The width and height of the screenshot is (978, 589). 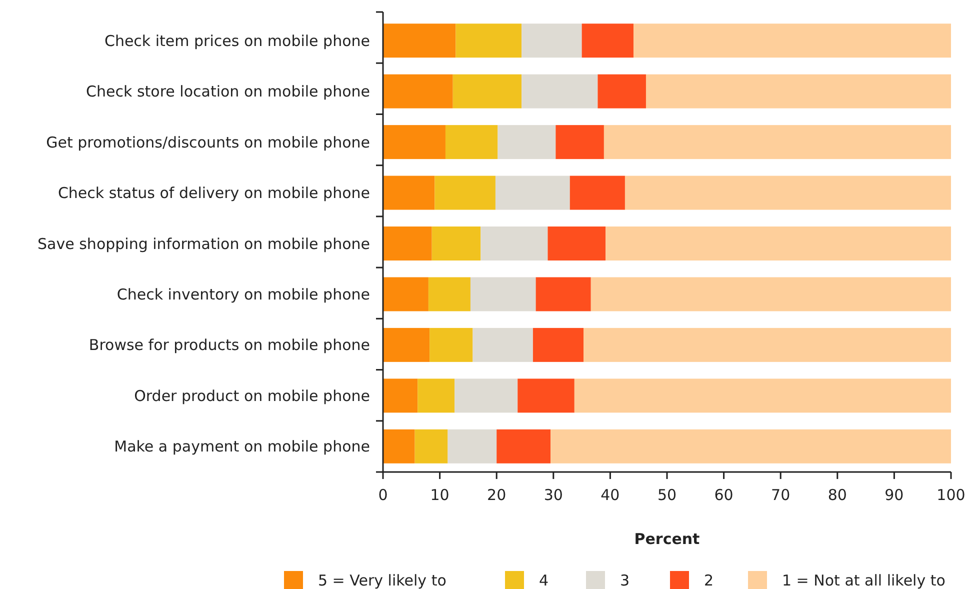 I want to click on x-tick-label: 10, so click(x=440, y=495).